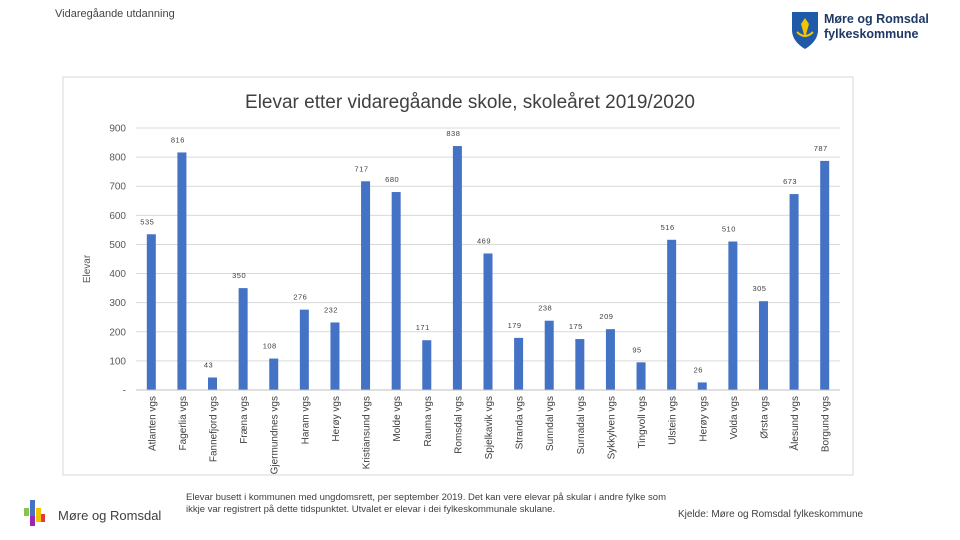  What do you see at coordinates (392, 179) in the screenshot?
I see `data-label: 680` at bounding box center [392, 179].